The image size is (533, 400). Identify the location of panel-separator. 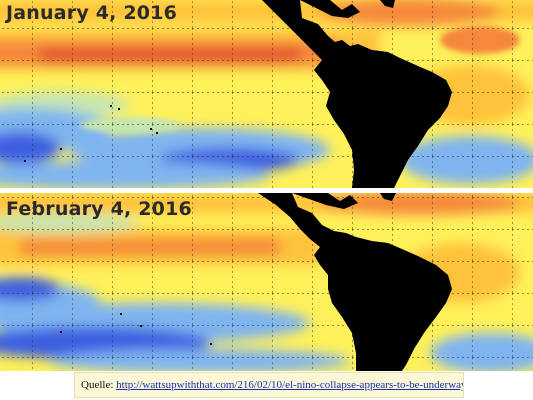
(266, 190).